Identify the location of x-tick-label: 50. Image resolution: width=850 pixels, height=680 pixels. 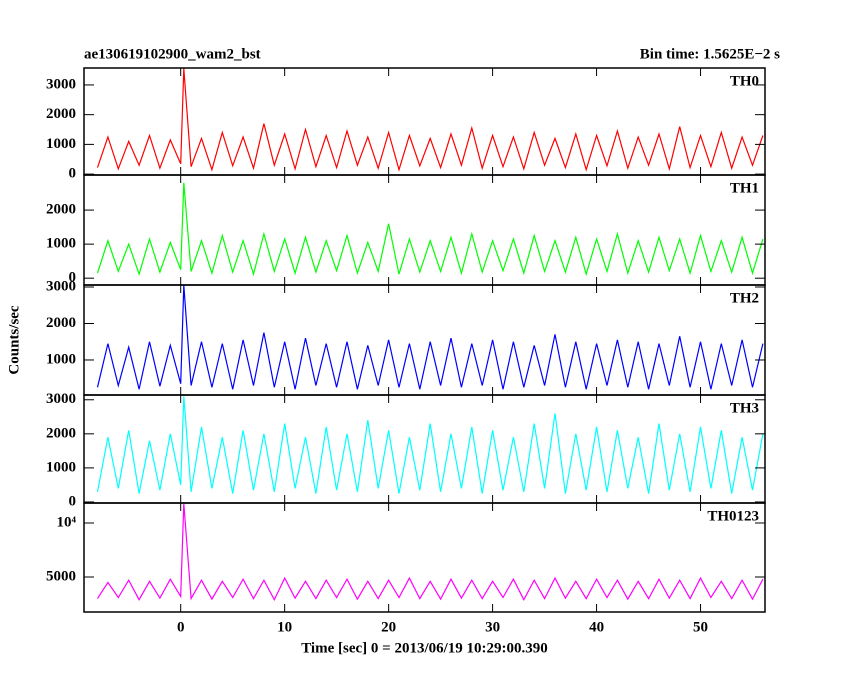
(700, 627).